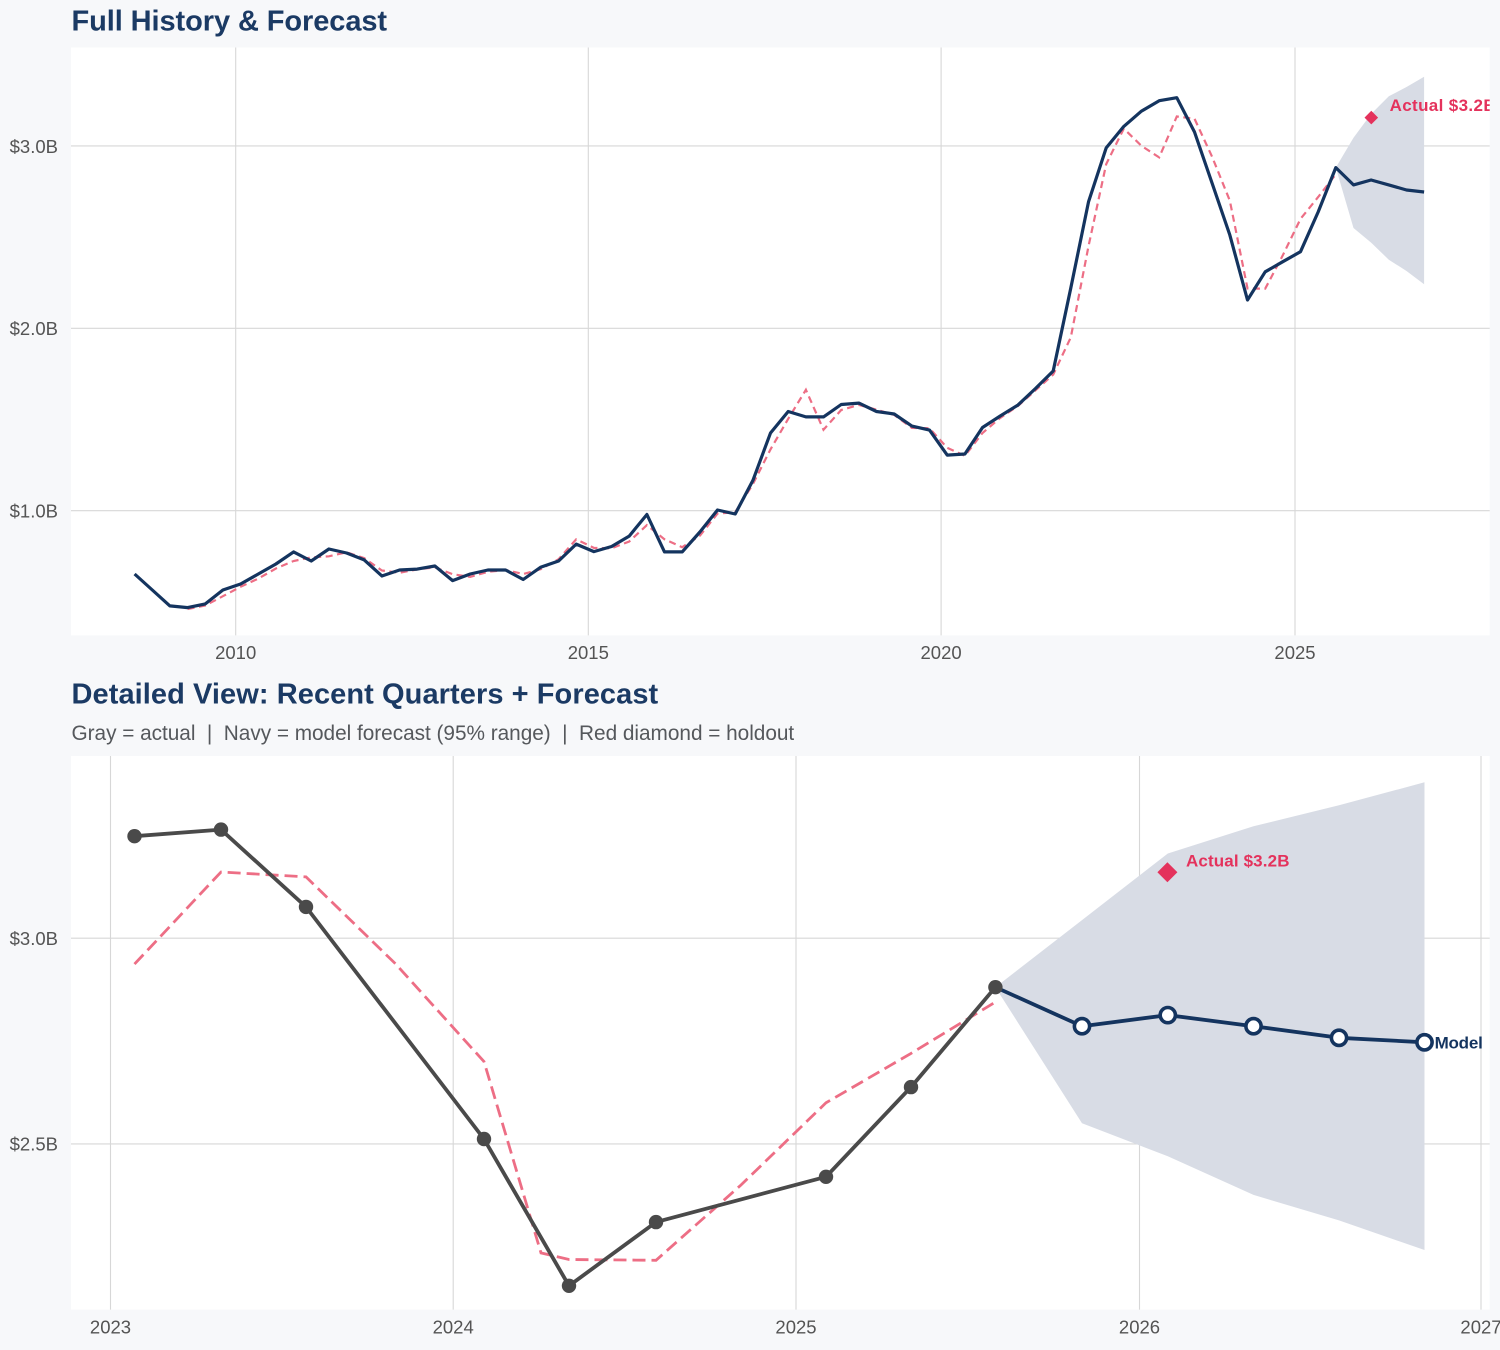  What do you see at coordinates (235, 652) in the screenshot?
I see `svg-text: 2010` at bounding box center [235, 652].